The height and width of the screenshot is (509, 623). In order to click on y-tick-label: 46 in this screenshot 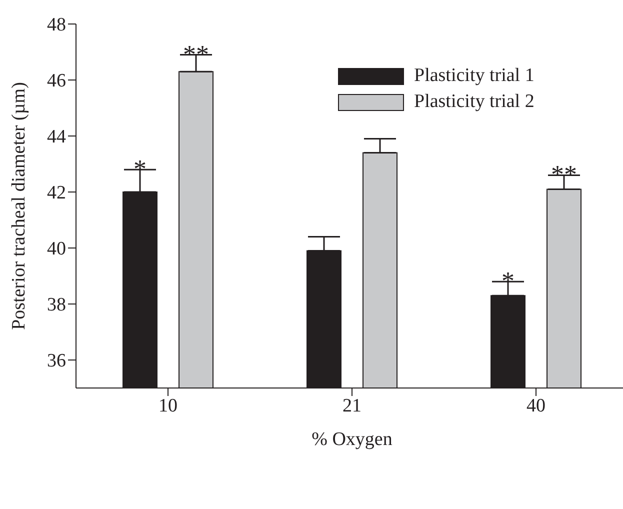, I will do `click(56, 81)`.